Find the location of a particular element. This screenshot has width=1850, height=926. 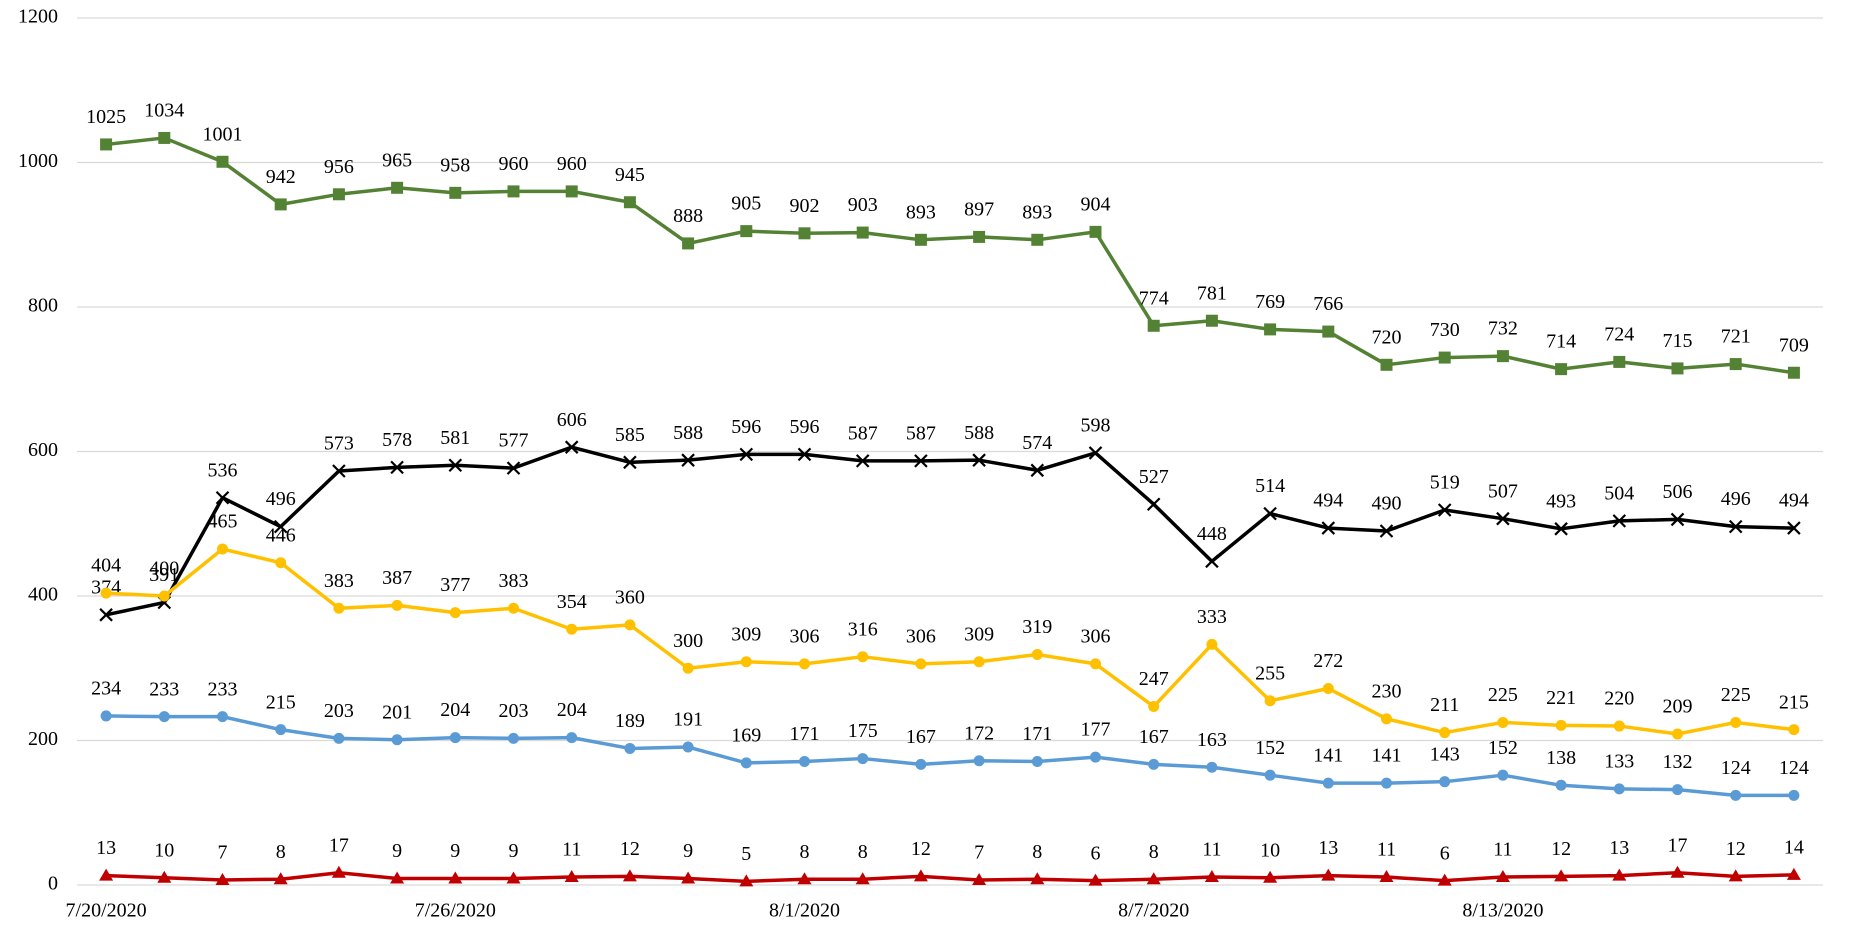

data-label: 598 is located at coordinates (1096, 426).